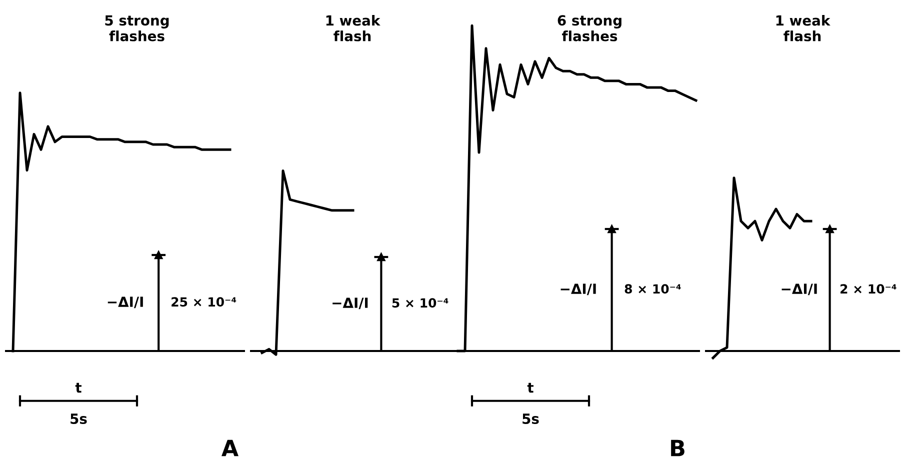 The height and width of the screenshot is (475, 904). Describe the element at coordinates (677, 448) in the screenshot. I see `text: B` at that location.